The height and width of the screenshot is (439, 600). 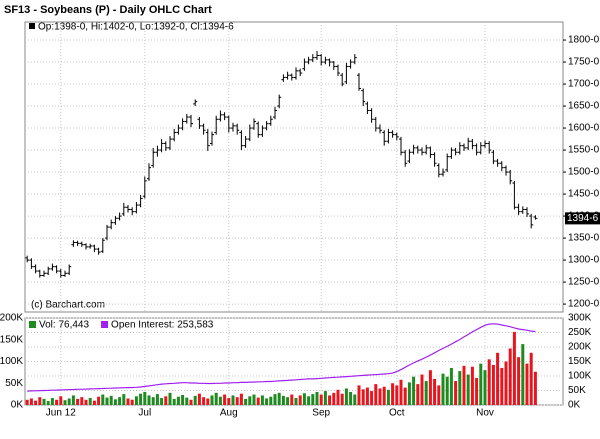 I want to click on last-price-box, so click(x=582, y=218).